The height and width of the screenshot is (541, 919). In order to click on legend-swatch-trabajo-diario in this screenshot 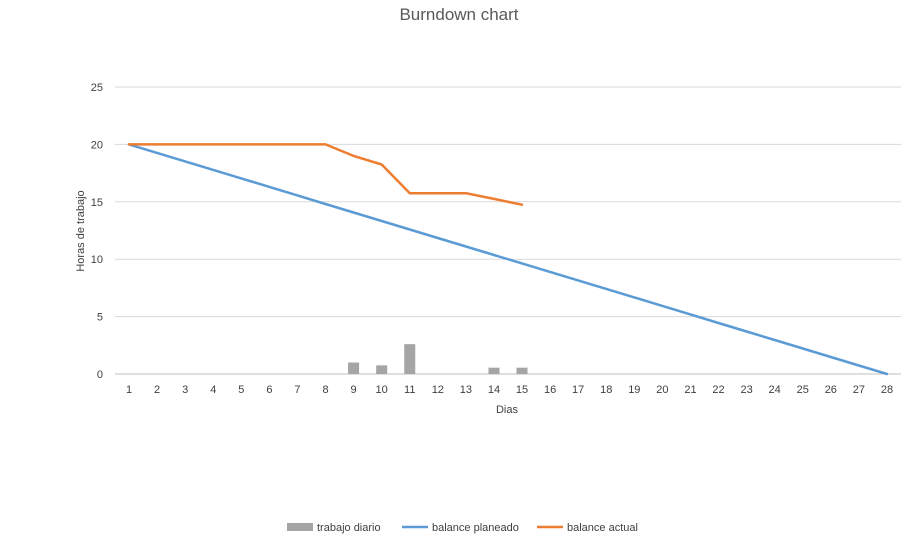, I will do `click(300, 527)`.